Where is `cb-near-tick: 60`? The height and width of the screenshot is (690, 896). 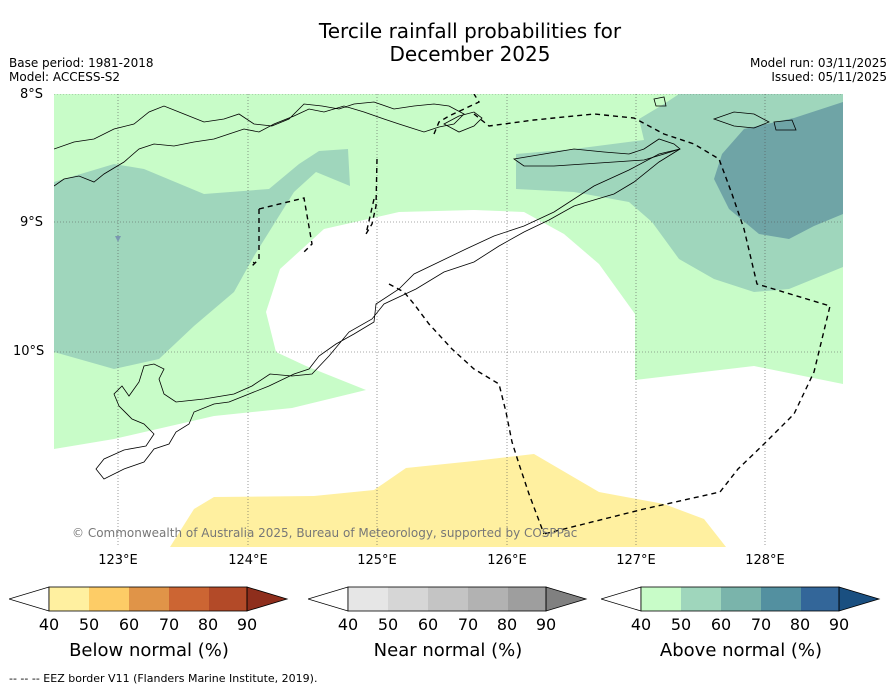 cb-near-tick: 60 is located at coordinates (428, 624).